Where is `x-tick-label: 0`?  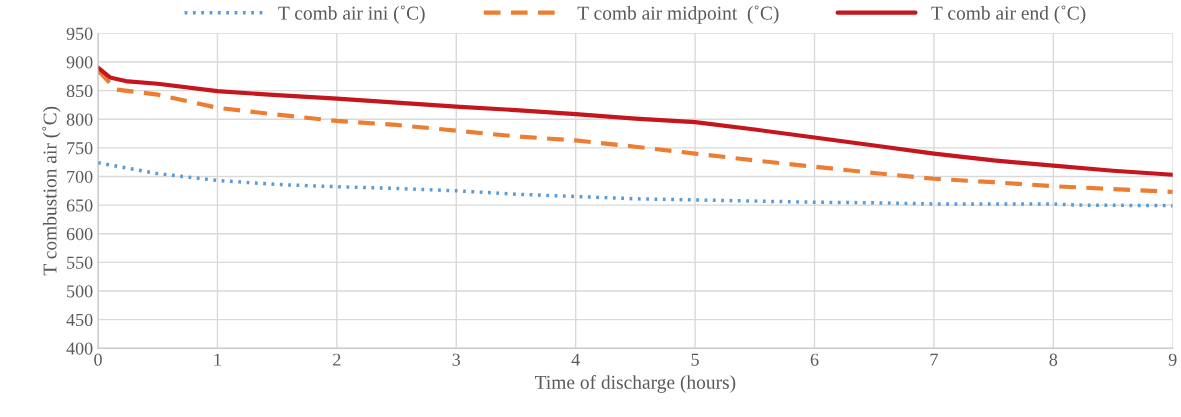
x-tick-label: 0 is located at coordinates (98, 359).